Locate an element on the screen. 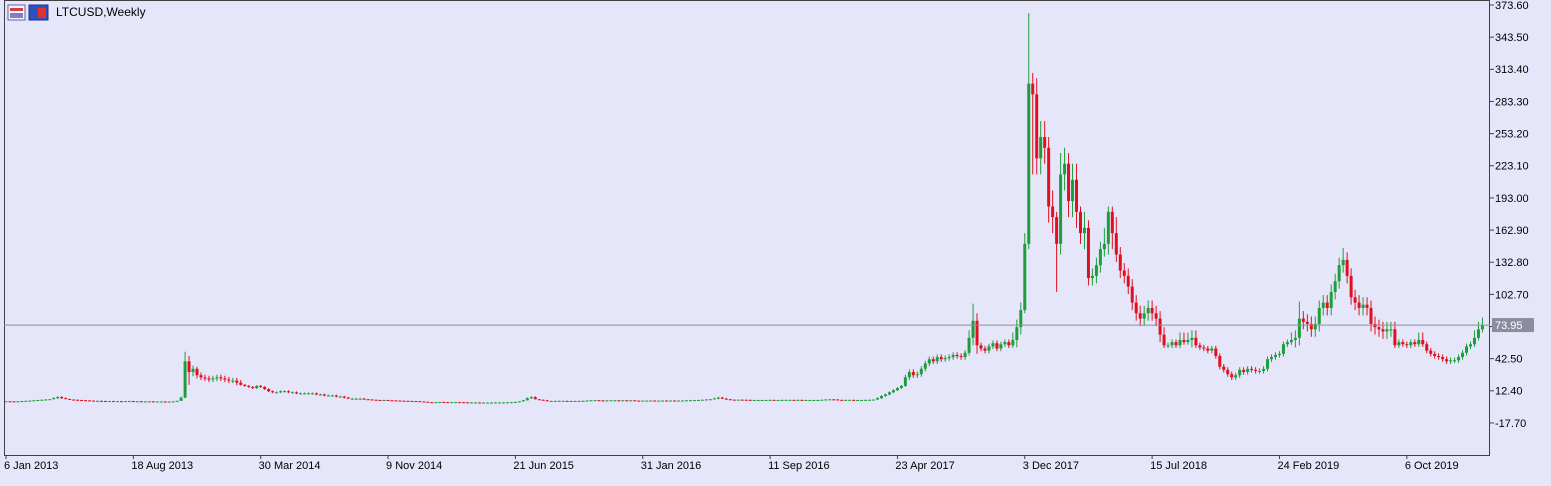 Image resolution: width=1551 pixels, height=486 pixels. y-tick-label: 12.40 is located at coordinates (1509, 392).